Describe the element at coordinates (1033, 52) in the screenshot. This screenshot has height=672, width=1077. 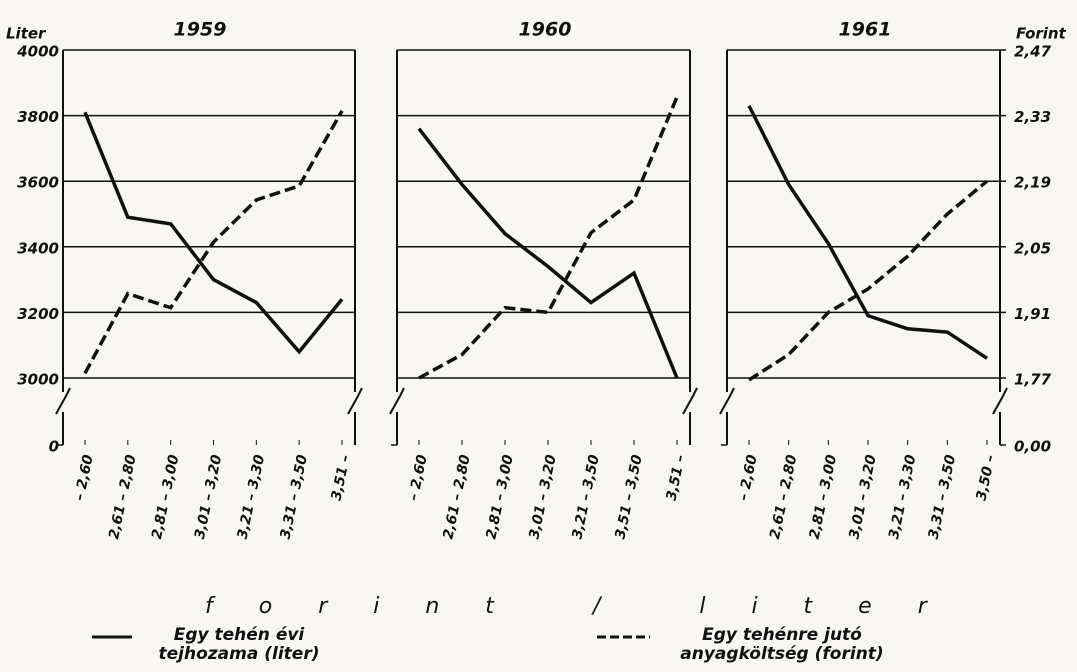
I see `y2-tick-label: 2,47` at that location.